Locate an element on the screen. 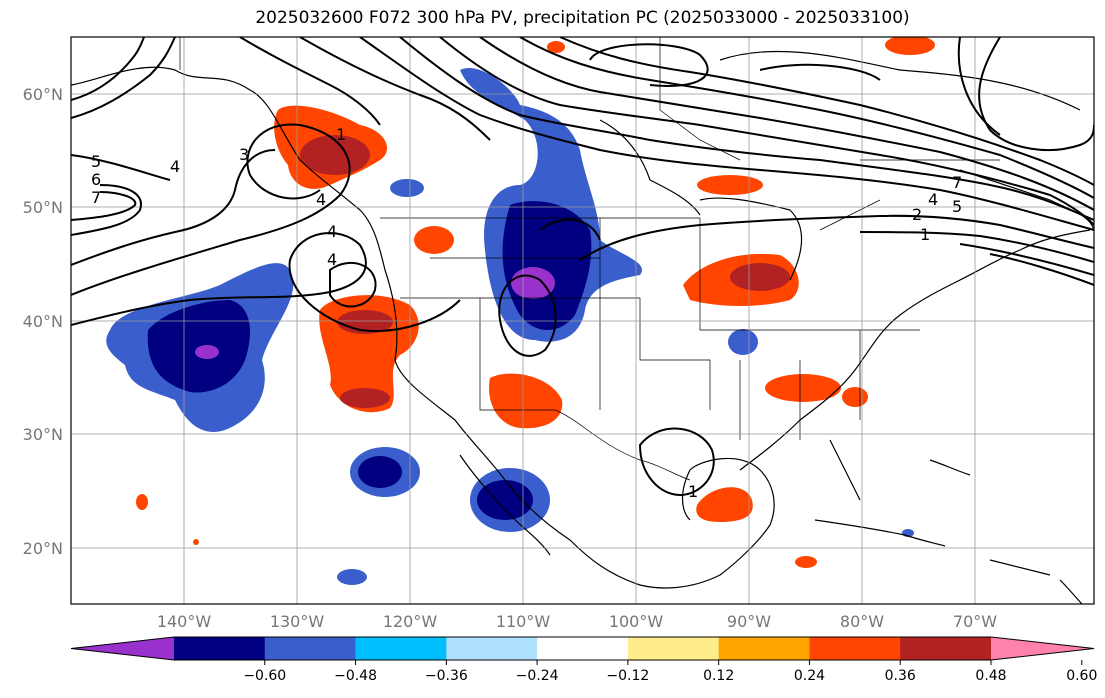  colorbar-tick-label: 0.60 is located at coordinates (1081, 676).